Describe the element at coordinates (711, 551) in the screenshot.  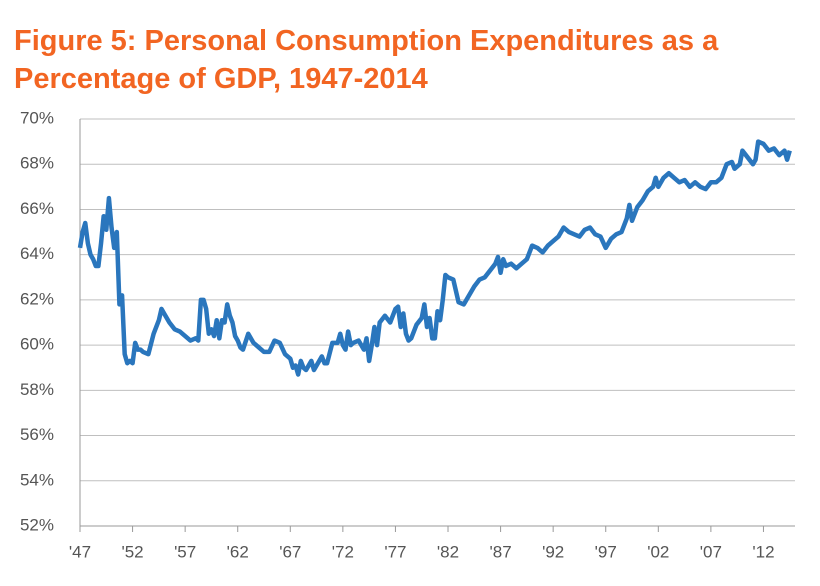
I see `x-tick-label: '07` at that location.